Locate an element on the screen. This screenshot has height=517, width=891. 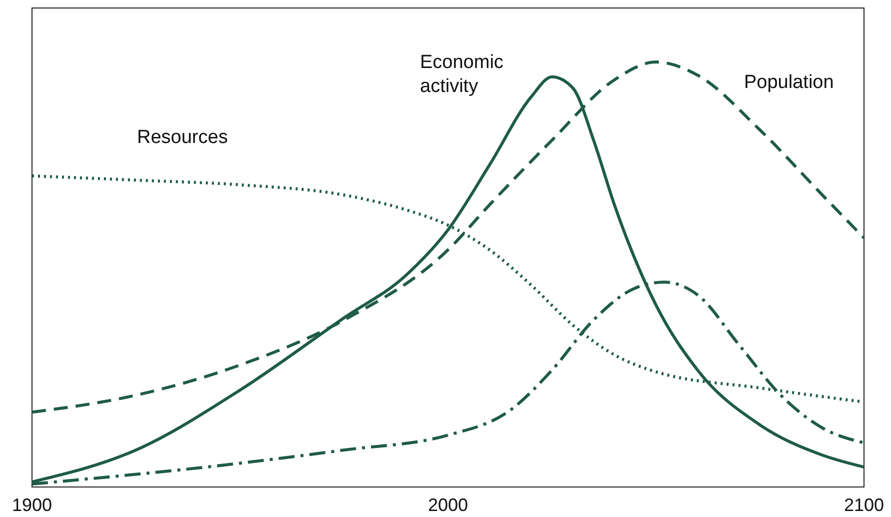
x-tick-label: 2000 is located at coordinates (448, 505).